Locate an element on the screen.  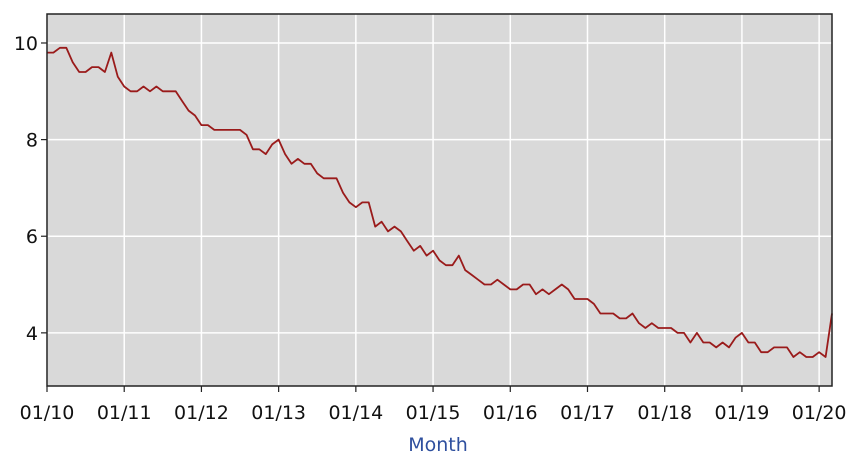
x-axis-title: Month is located at coordinates (438, 445).